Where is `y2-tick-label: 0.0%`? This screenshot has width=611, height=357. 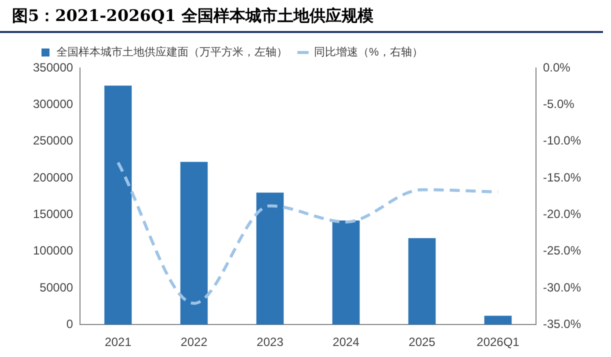
y2-tick-label: 0.0% is located at coordinates (556, 67).